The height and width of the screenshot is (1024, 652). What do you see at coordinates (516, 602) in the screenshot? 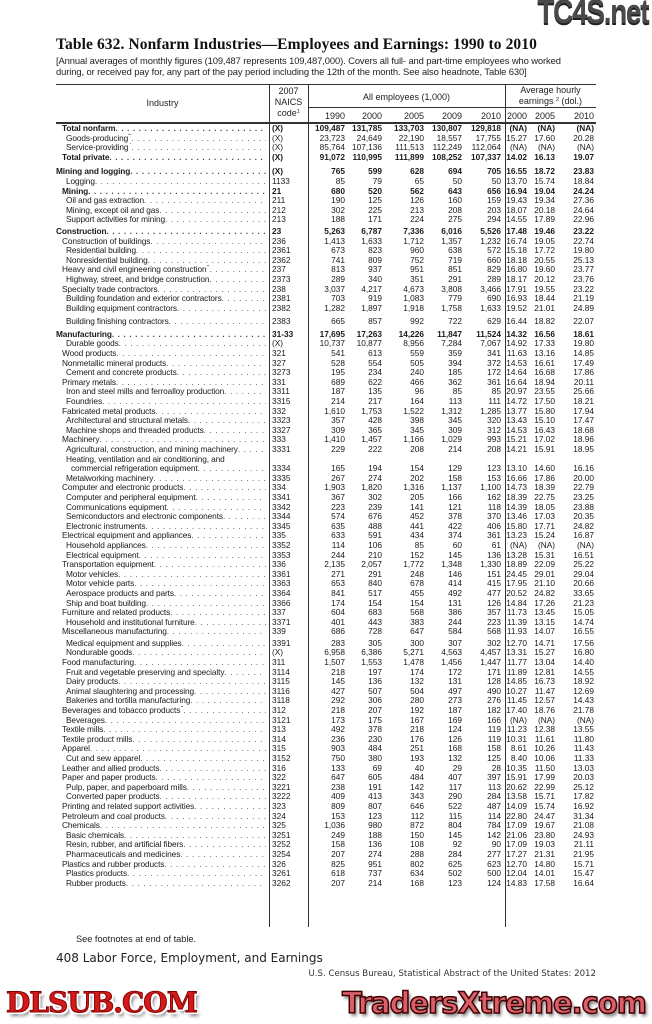
I see `earnings-value: 14.84` at bounding box center [516, 602].